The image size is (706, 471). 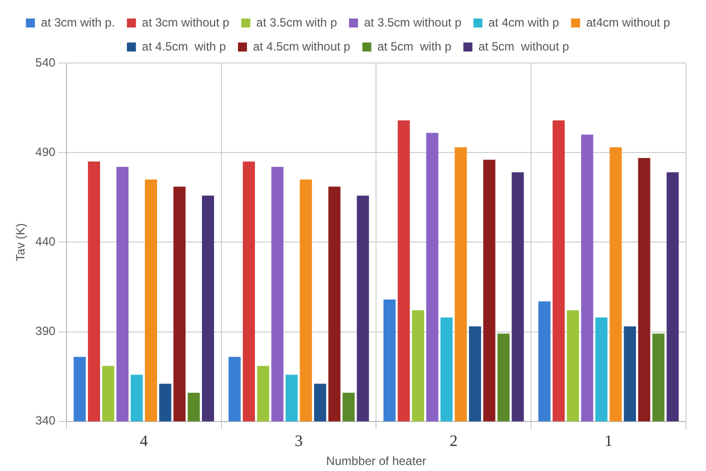 I want to click on legend-label: at 3cm with p., so click(x=77, y=22).